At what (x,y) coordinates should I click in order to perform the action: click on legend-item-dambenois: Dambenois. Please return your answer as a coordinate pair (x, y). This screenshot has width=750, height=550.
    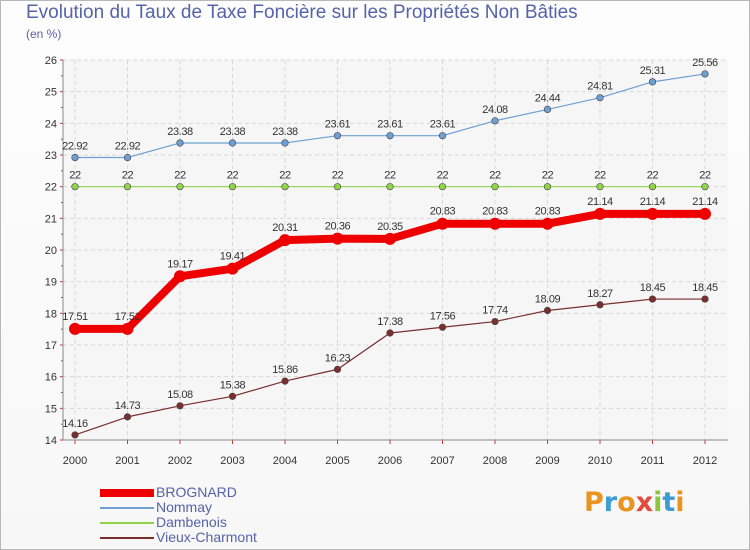
    Looking at the image, I should click on (178, 522).